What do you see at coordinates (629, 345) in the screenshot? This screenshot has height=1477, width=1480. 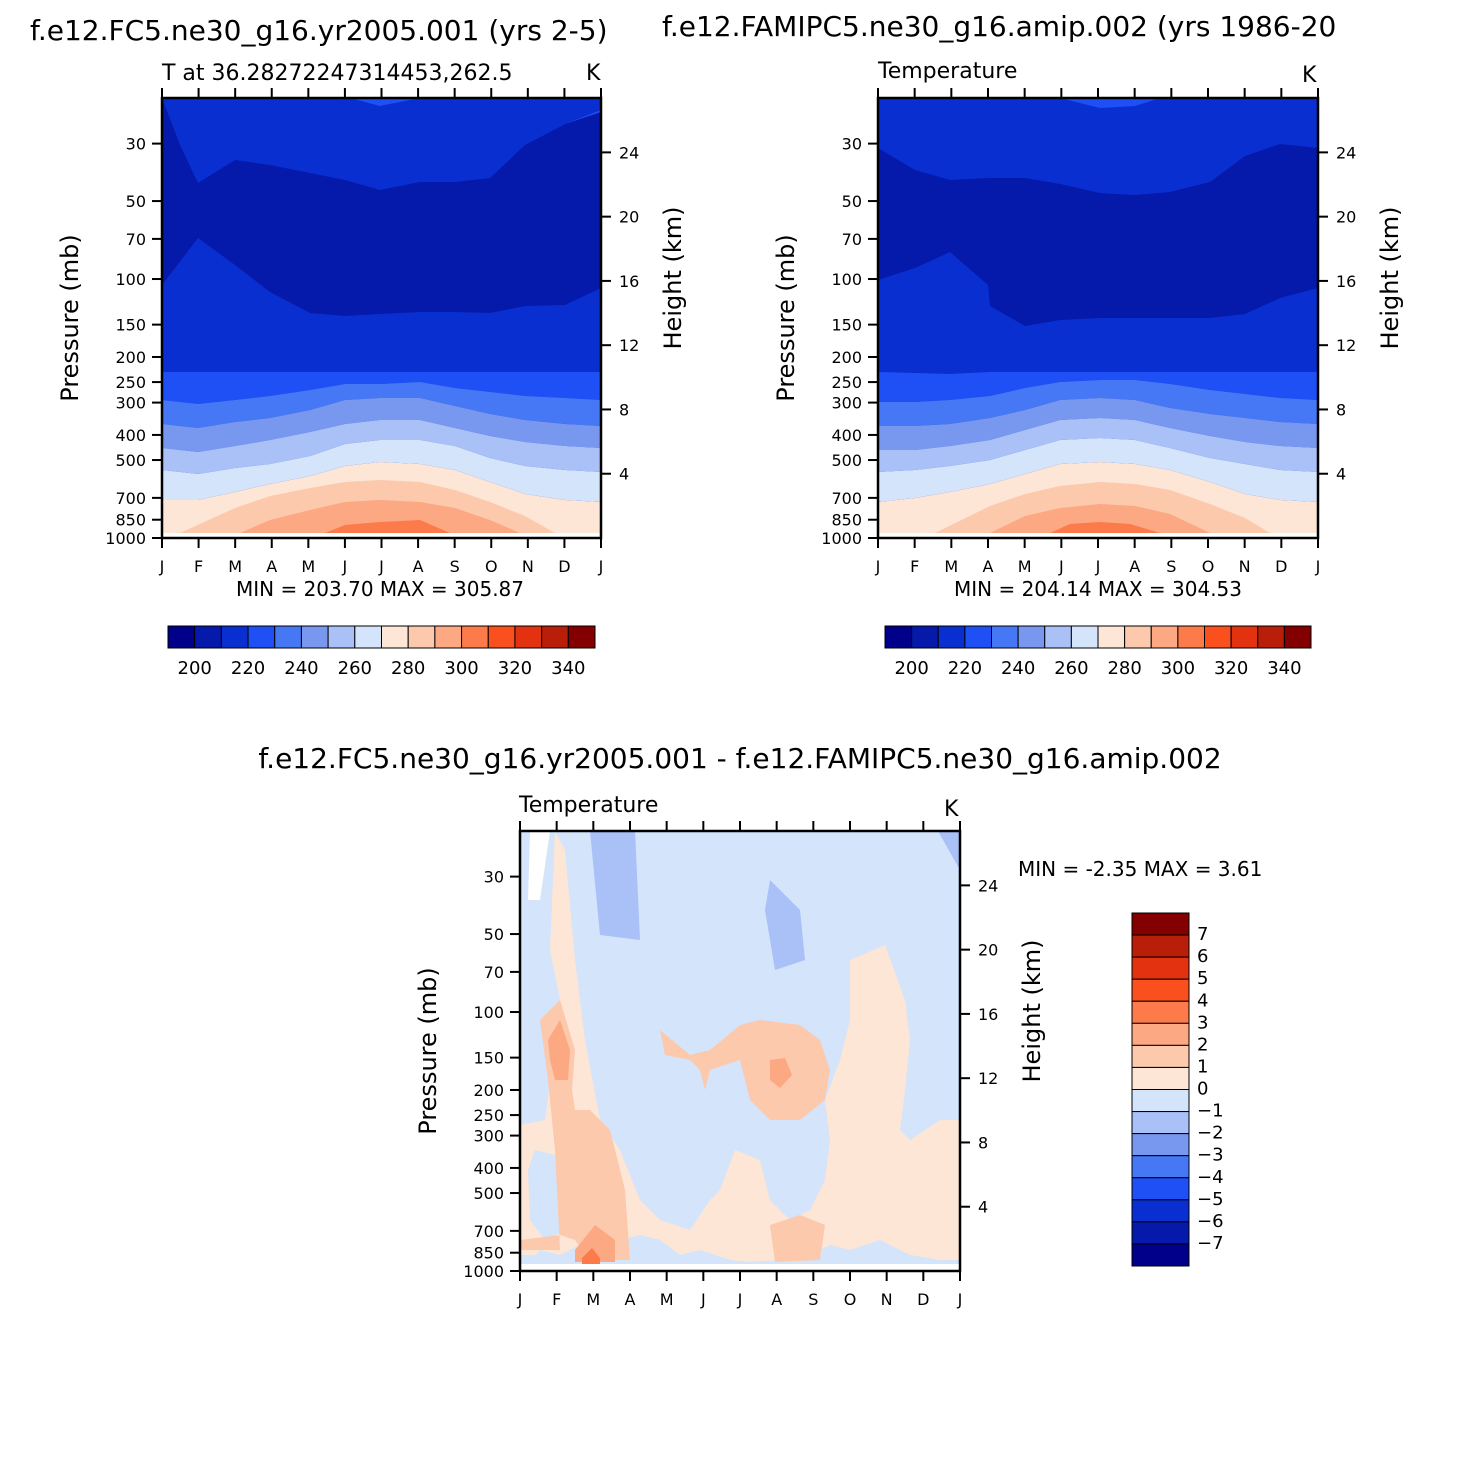 I see `y-right-tick-label: 12` at bounding box center [629, 345].